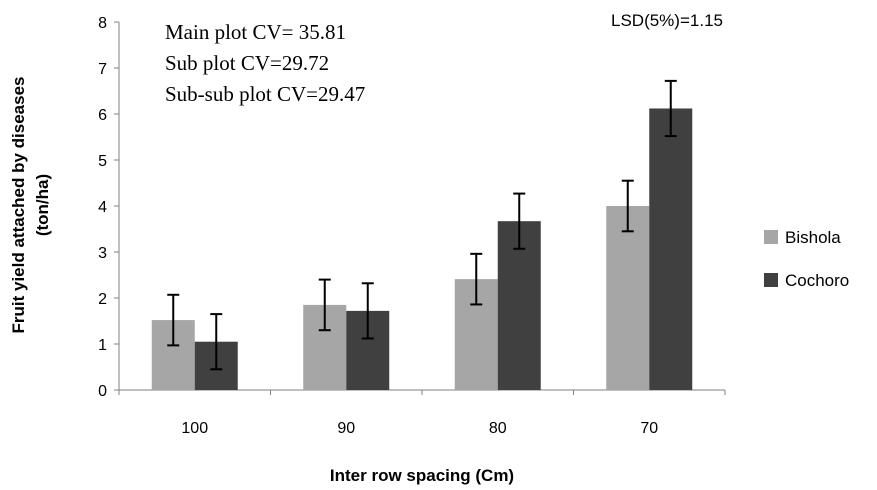  What do you see at coordinates (102, 161) in the screenshot?
I see `y-tick-label: 5` at bounding box center [102, 161].